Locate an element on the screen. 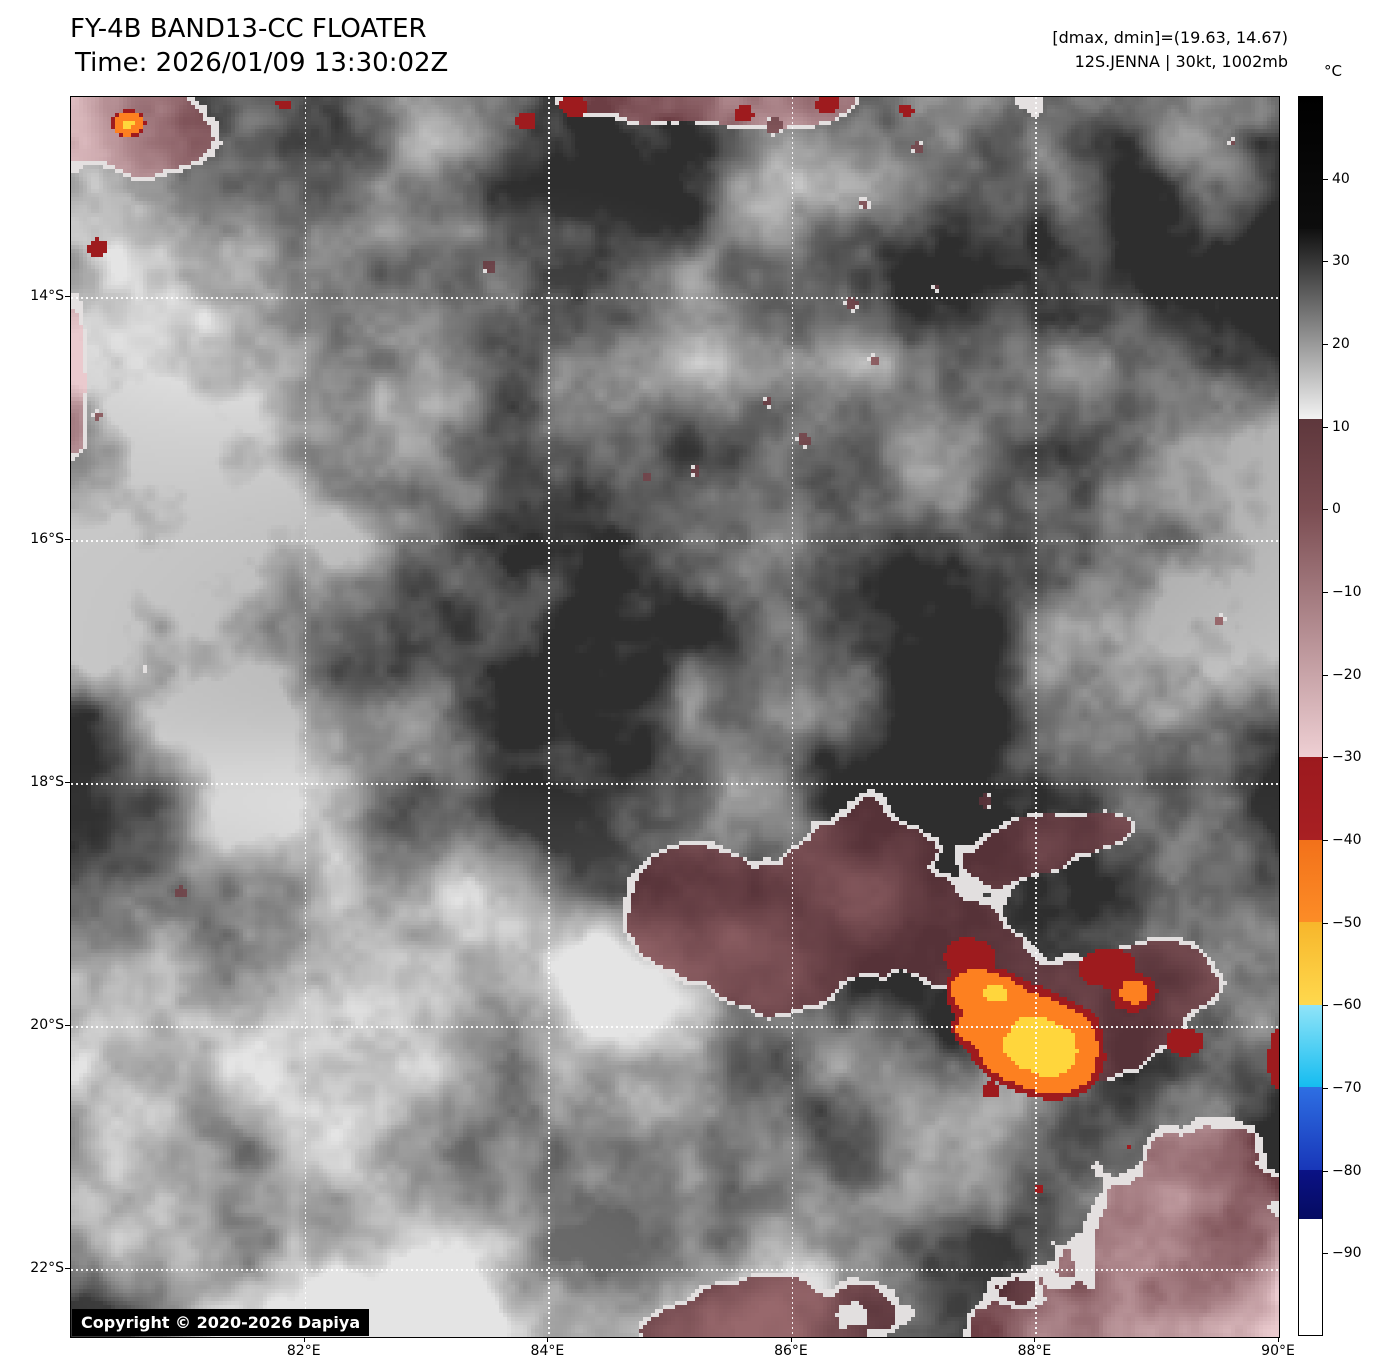 Image resolution: width=1388 pixels, height=1359 pixels. colorbar-tick-label: −90 is located at coordinates (1347, 1253).